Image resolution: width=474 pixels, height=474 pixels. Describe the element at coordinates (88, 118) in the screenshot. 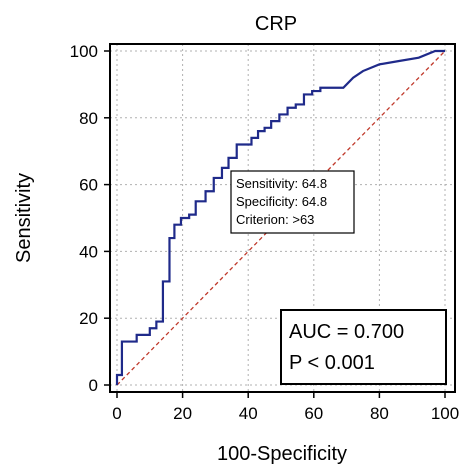

I see `y-tick-label: 80` at that location.